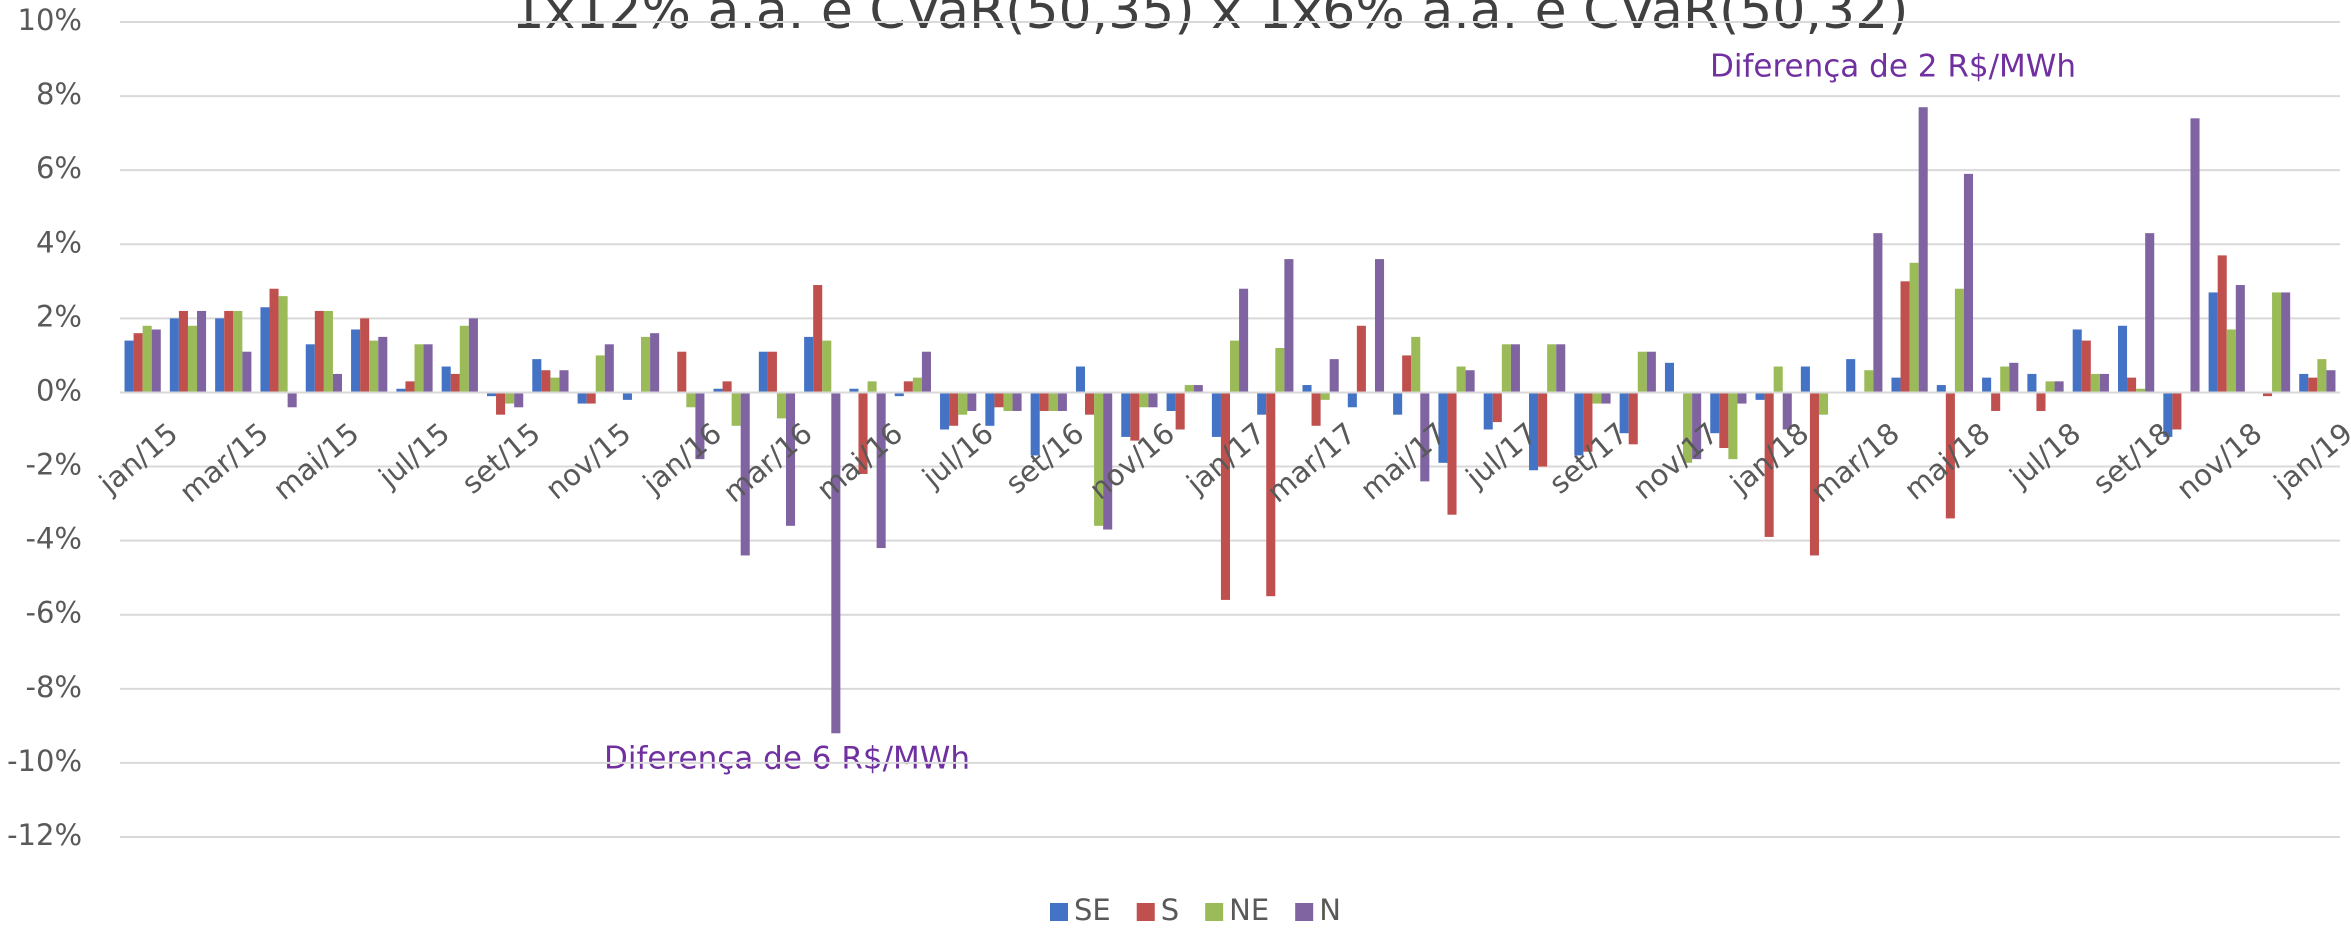 This screenshot has width=2351, height=928. I want to click on legend-label: S, so click(1170, 910).